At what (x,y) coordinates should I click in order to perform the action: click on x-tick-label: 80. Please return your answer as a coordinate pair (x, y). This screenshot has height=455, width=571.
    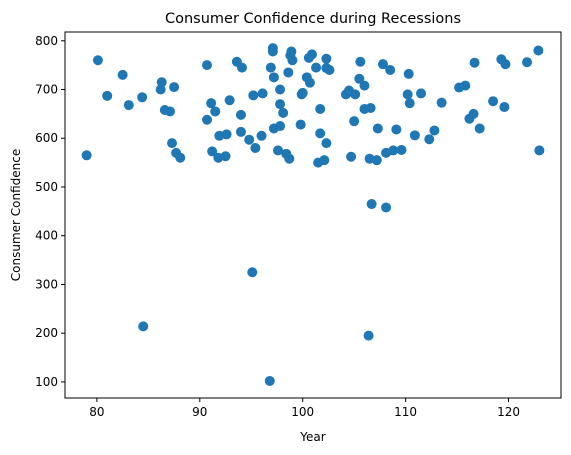
    Looking at the image, I should click on (96, 412).